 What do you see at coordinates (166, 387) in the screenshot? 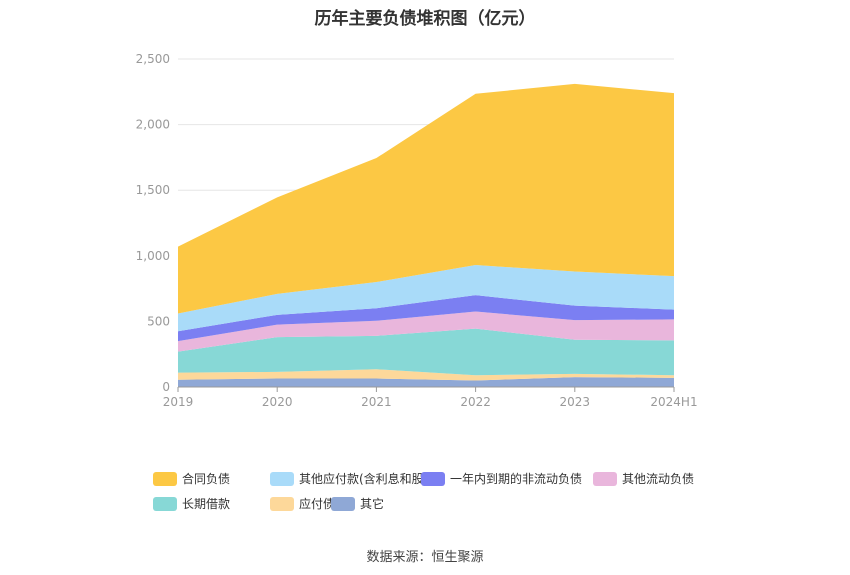
I see `y-tick-label: 0` at bounding box center [166, 387].